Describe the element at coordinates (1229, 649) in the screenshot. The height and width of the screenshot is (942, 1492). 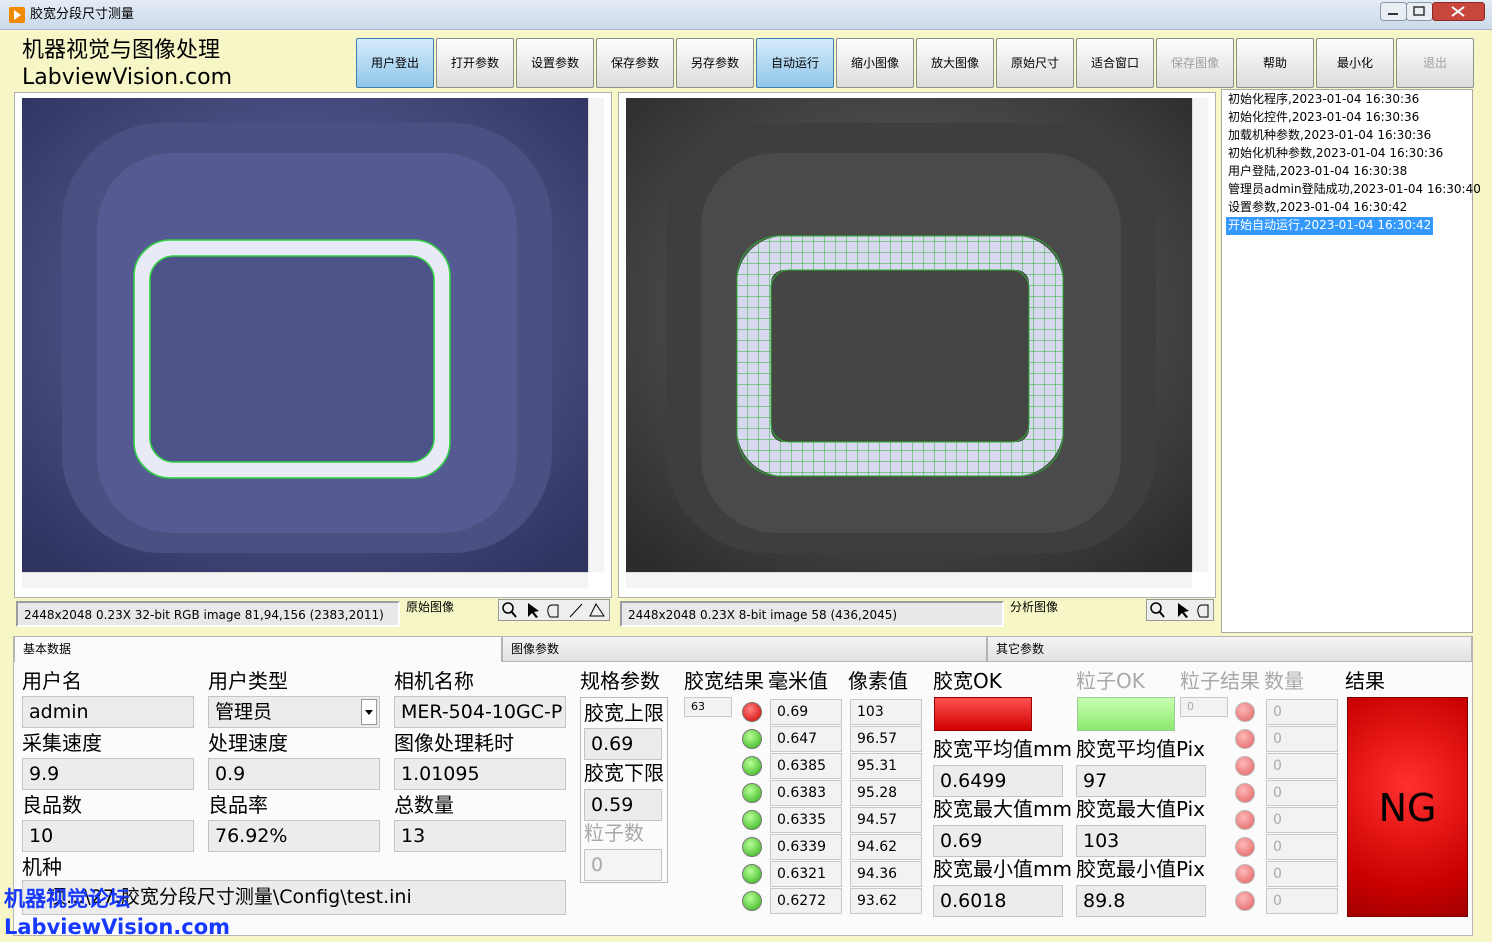
I see `tab: 其它参数` at that location.